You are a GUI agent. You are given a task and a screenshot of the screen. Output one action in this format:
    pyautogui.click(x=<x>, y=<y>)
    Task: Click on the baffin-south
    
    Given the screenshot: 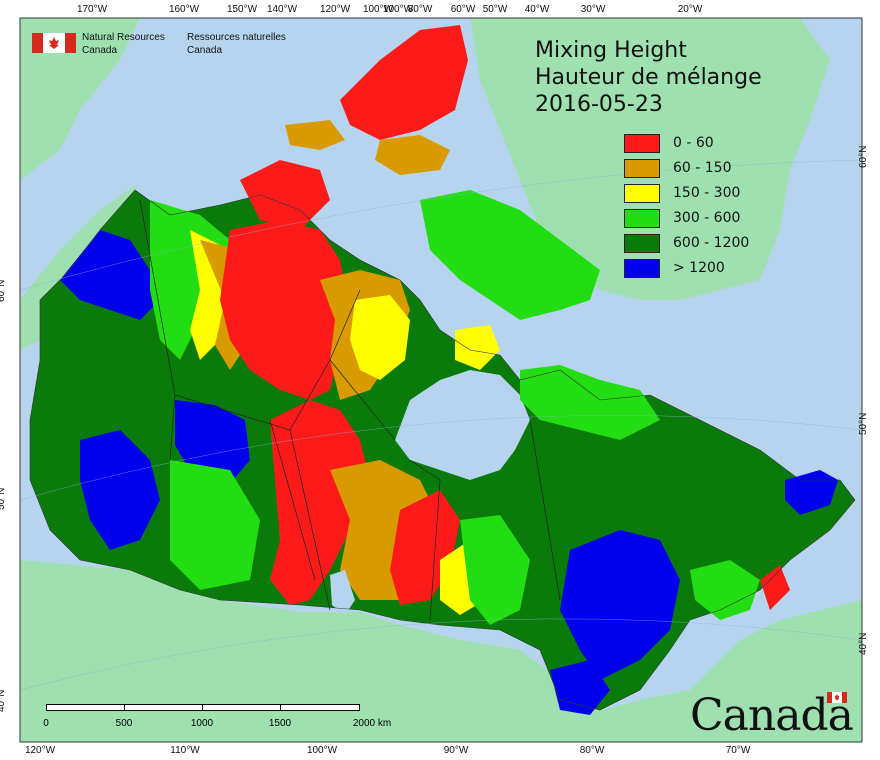 What is the action you would take?
    pyautogui.click(x=477, y=347)
    